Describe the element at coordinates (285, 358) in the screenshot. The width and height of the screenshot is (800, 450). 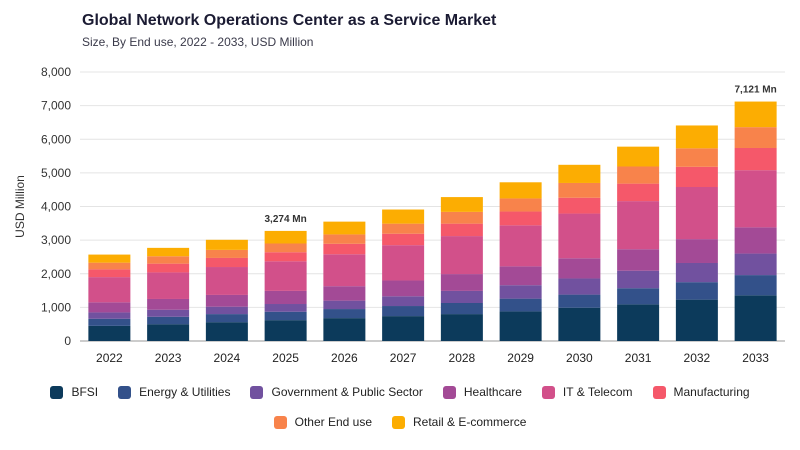
I see `x-tick-label: 2025` at that location.